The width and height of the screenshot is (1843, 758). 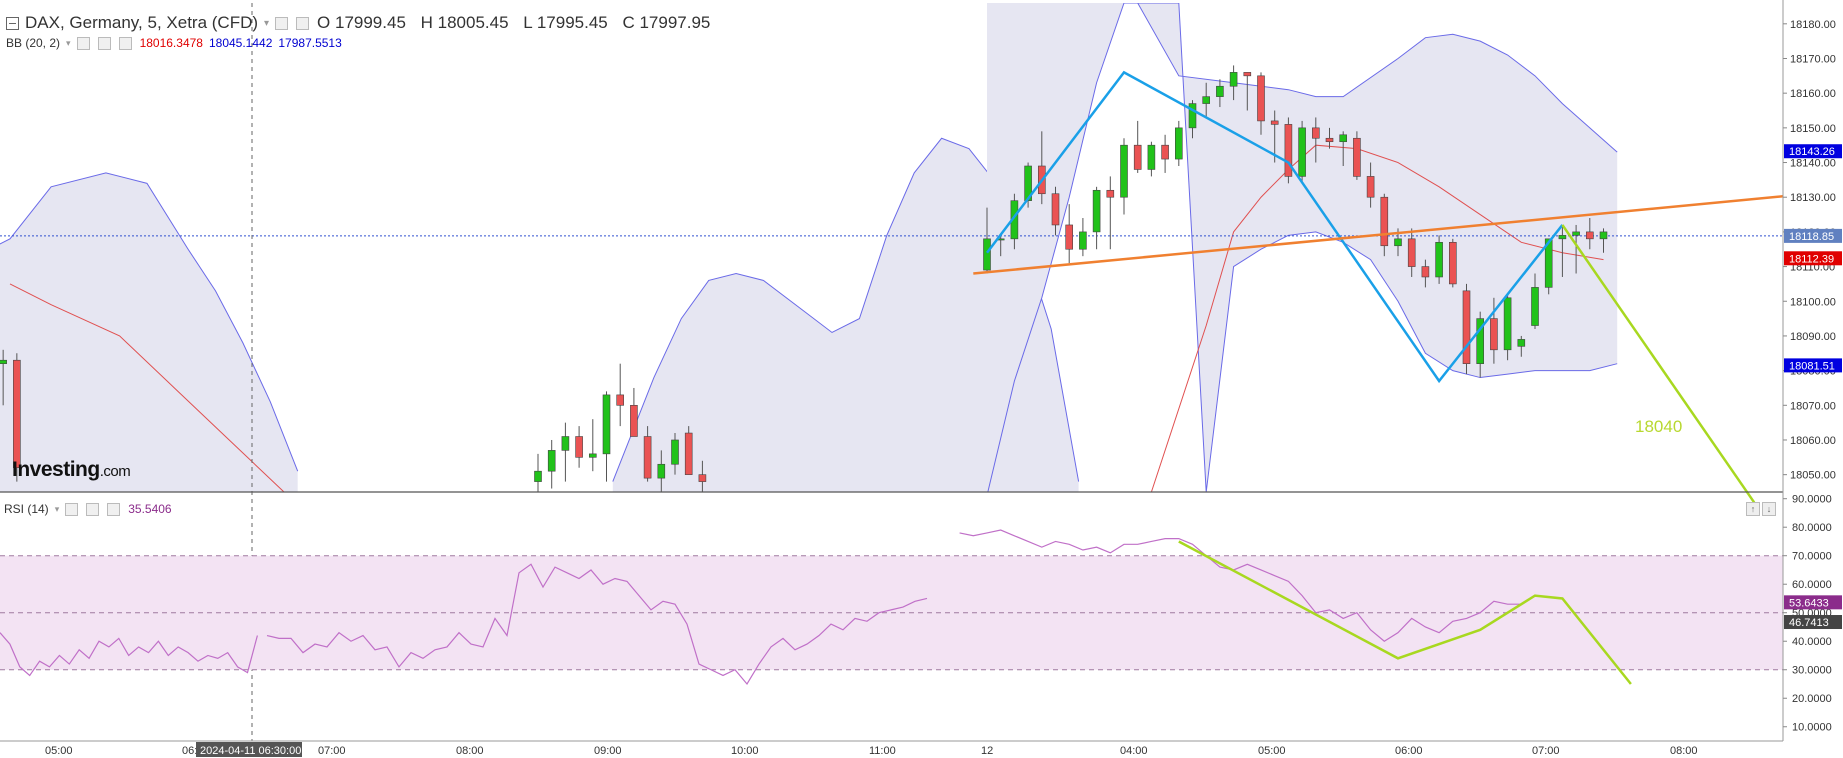 I want to click on price-tick-label: 18050.00, so click(x=1813, y=476).